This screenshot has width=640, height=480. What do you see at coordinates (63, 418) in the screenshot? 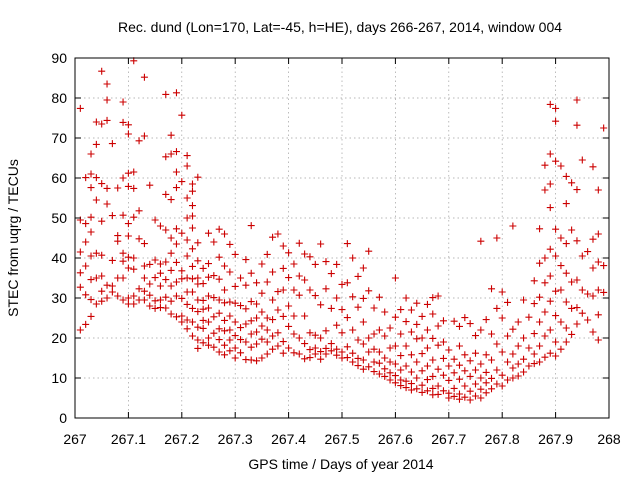
I see `y-tick-label: 0` at bounding box center [63, 418].